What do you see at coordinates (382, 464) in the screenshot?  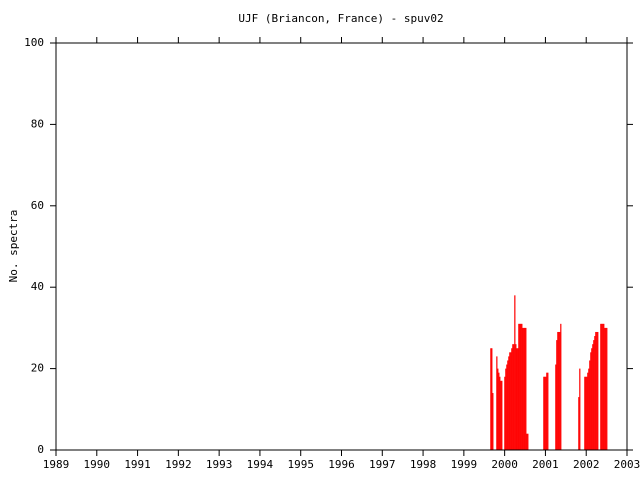 I see `x-tick-label: 1997` at bounding box center [382, 464].